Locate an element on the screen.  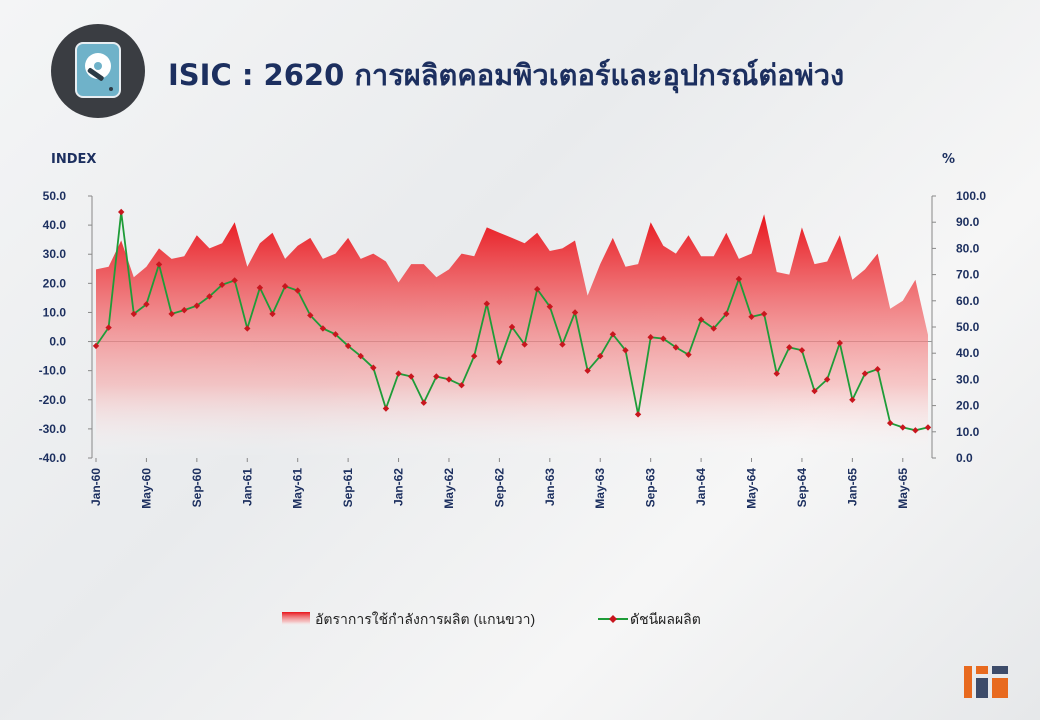
x-tick-label: May-63 is located at coordinates (600, 488).